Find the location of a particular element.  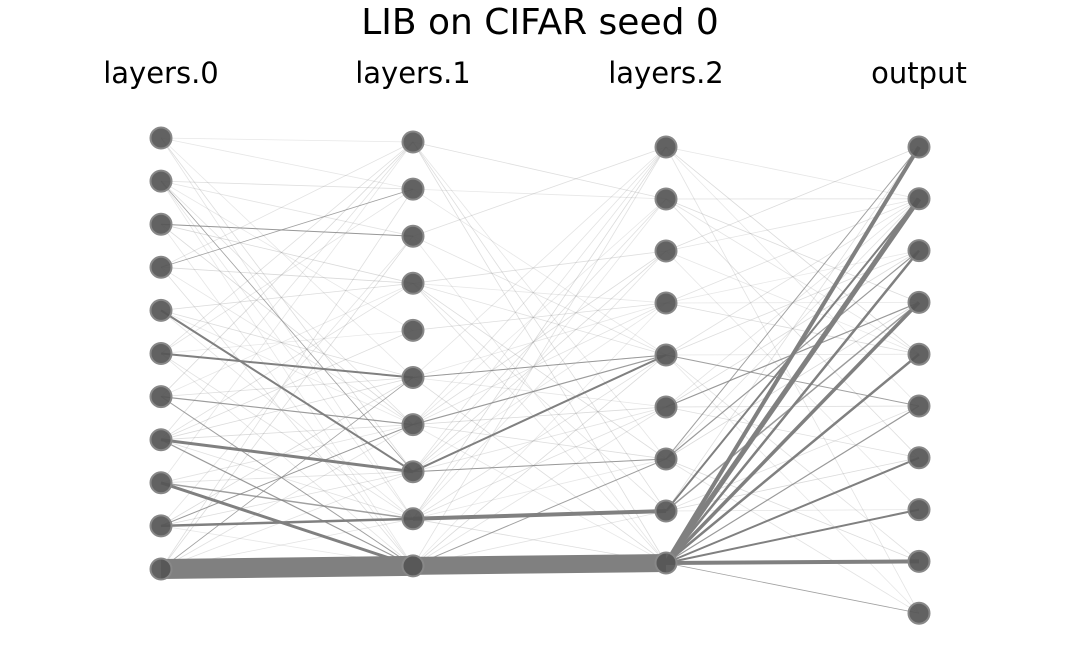

layer-label-0: layers.0 is located at coordinates (161, 73).